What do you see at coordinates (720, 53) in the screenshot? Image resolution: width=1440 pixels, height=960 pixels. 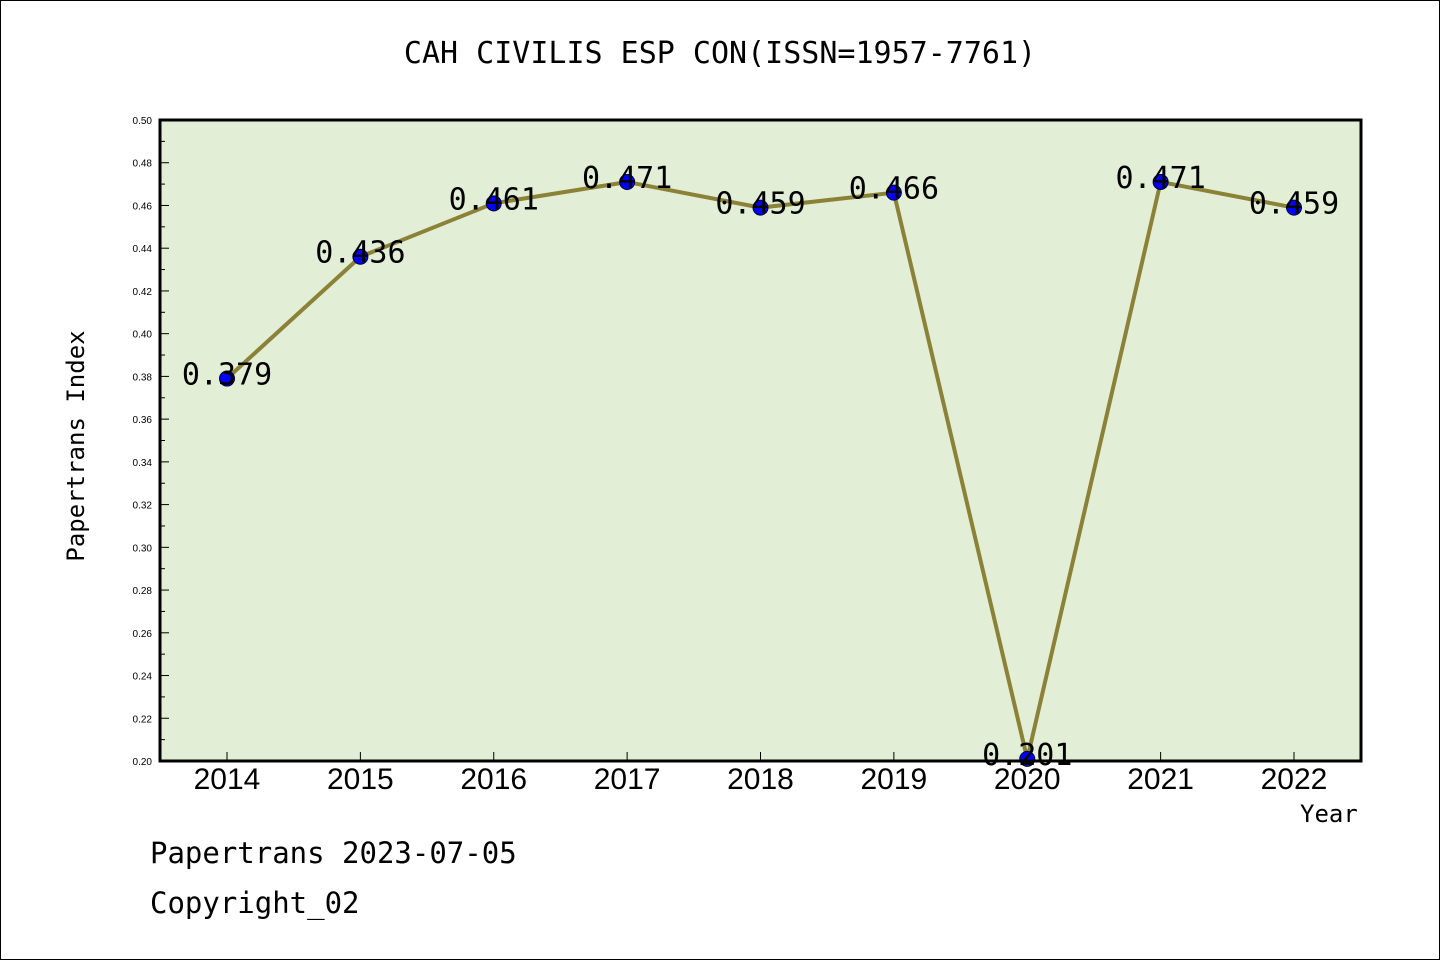 I see `chart-title: CAH CIVILIS ESP CON(ISSN=1957-7761)` at bounding box center [720, 53].